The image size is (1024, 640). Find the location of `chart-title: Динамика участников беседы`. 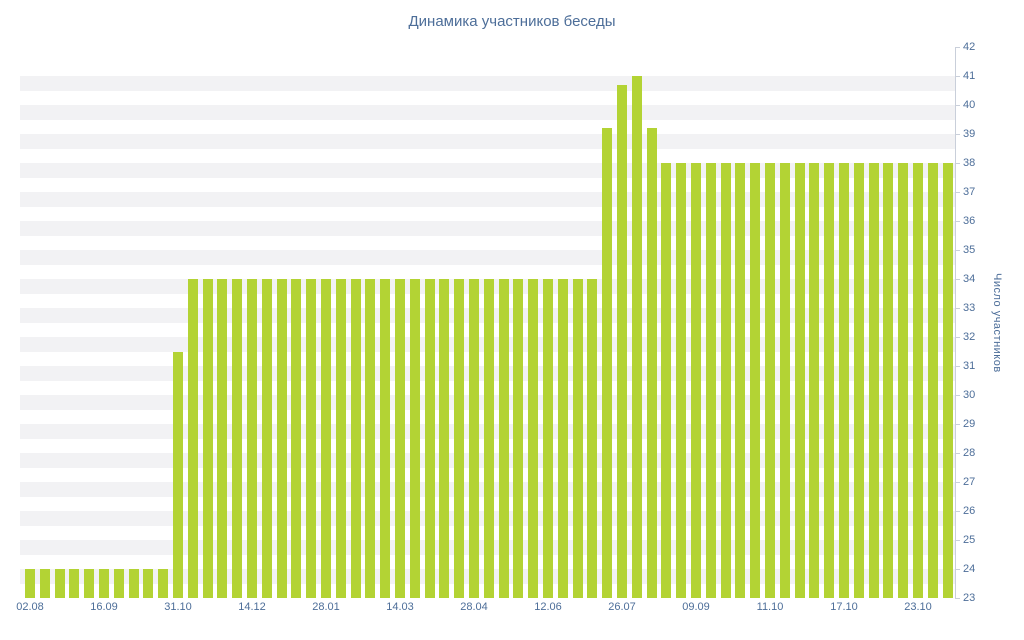

chart-title: Динамика участников беседы is located at coordinates (512, 21).